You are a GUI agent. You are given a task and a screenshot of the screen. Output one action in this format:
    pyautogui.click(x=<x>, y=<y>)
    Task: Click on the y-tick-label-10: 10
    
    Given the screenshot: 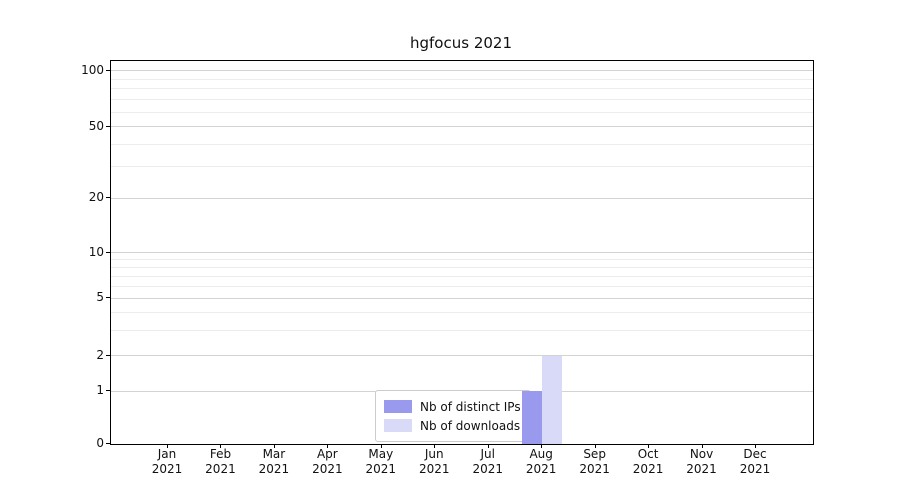 What is the action you would take?
    pyautogui.click(x=96, y=251)
    